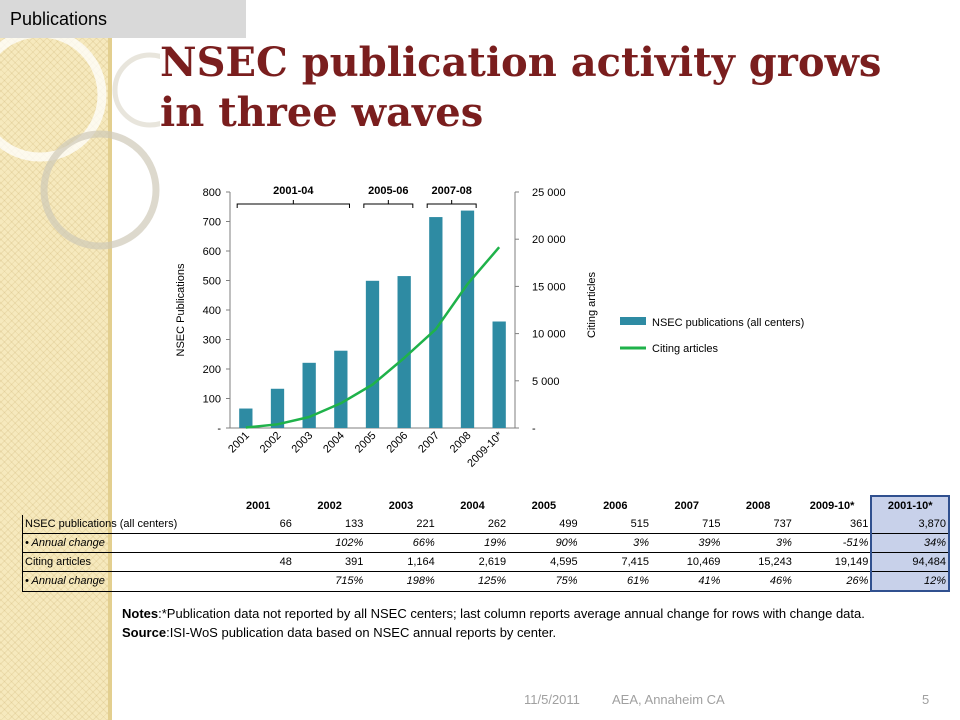 This screenshot has width=960, height=720. What do you see at coordinates (302, 443) in the screenshot?
I see `x-tick-label: 2003` at bounding box center [302, 443].